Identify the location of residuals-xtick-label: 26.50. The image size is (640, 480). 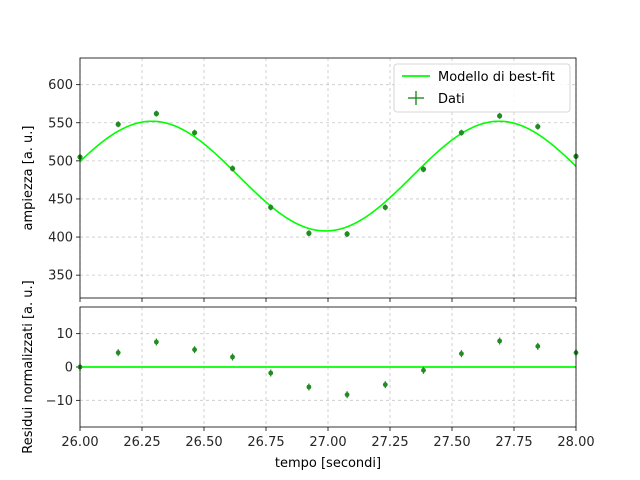
(203, 442).